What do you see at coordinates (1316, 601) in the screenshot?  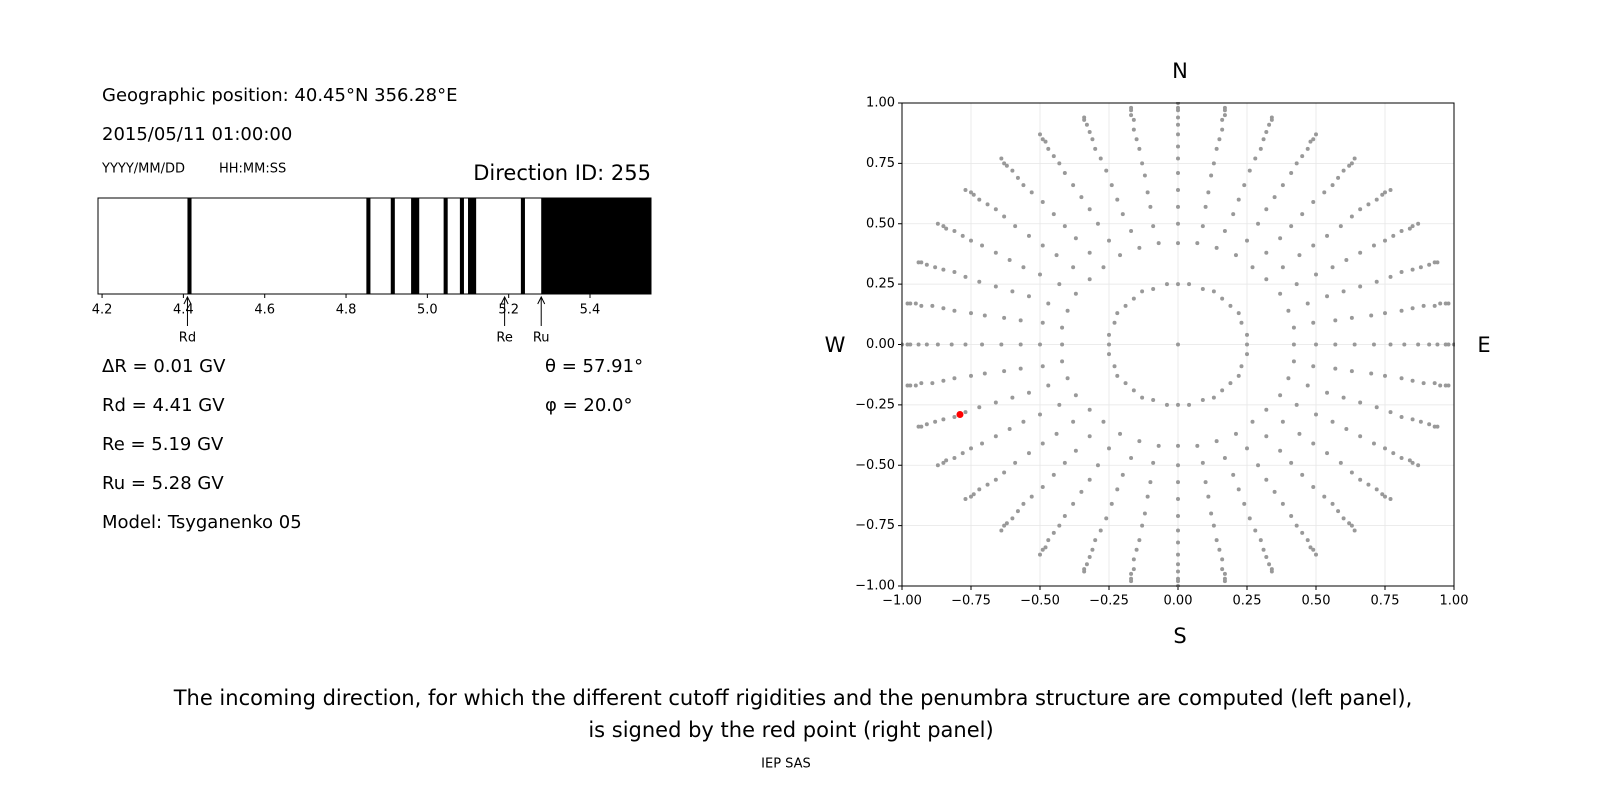 I see `x-tick-label: 0.50` at bounding box center [1316, 601].